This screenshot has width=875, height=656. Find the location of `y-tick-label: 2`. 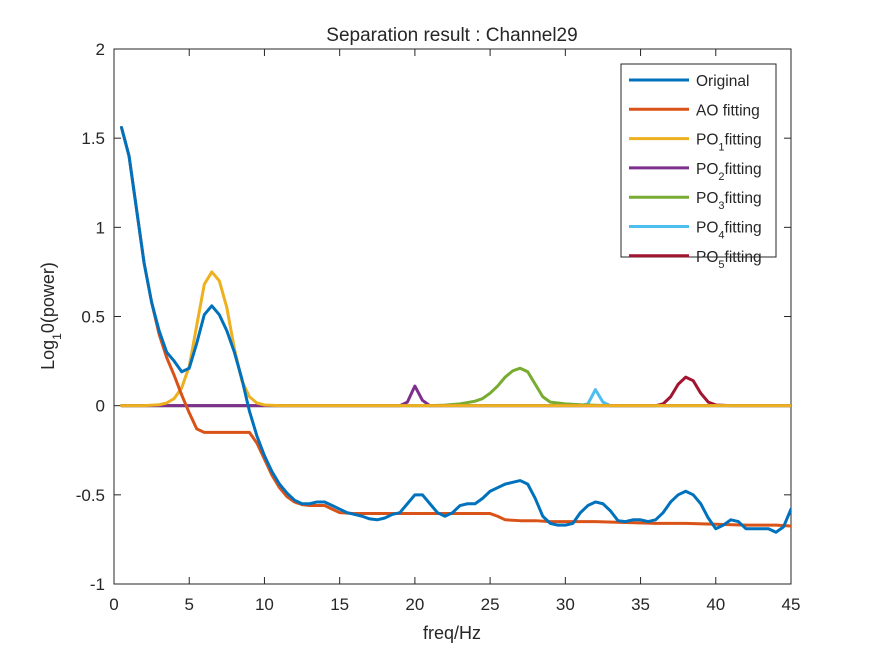

y-tick-label: 2 is located at coordinates (100, 49).